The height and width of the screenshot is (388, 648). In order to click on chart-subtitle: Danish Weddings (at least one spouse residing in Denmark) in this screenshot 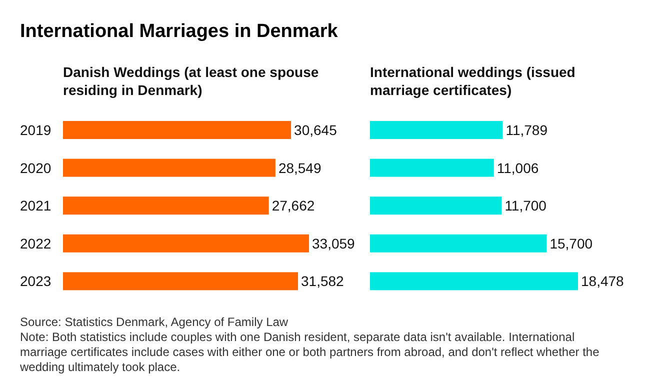, I will do `click(191, 81)`.